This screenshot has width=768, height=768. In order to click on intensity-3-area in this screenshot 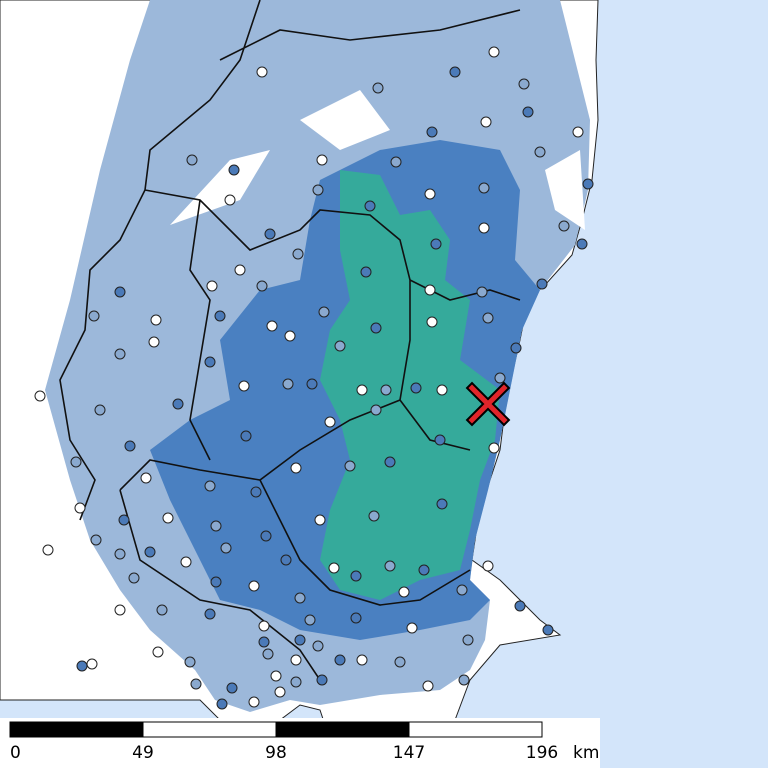, I will do `click(410, 385)`.